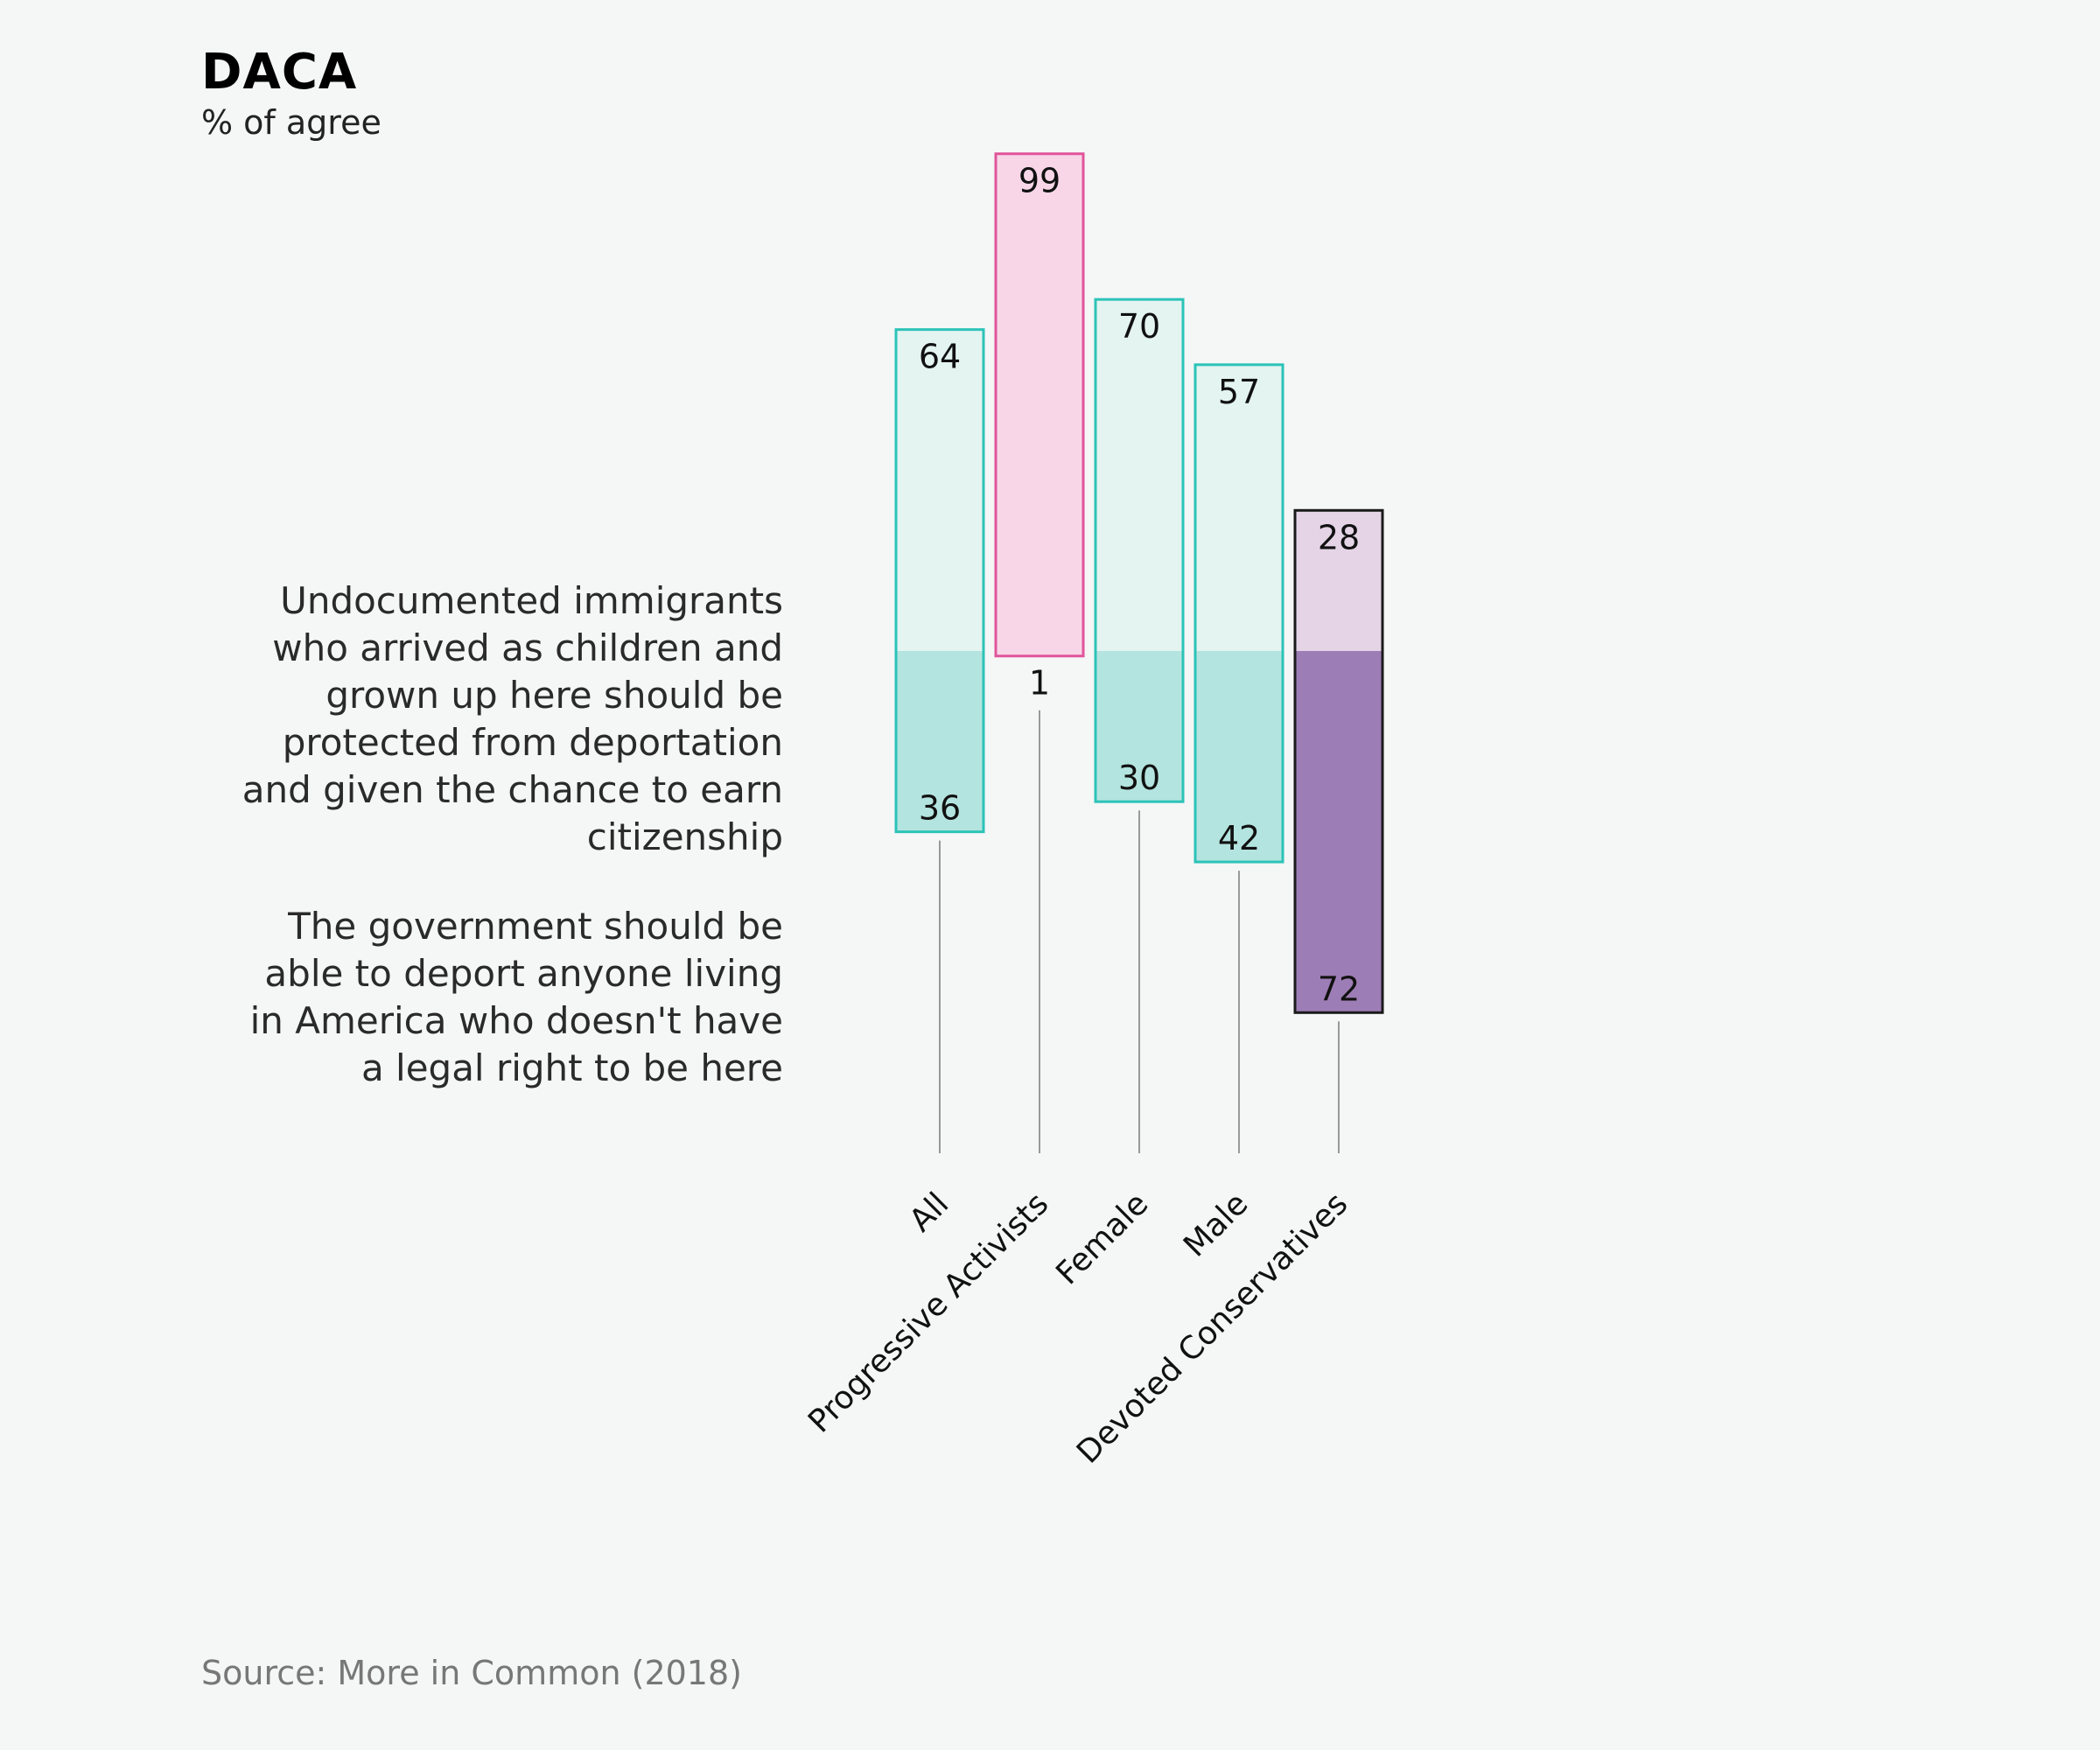  Describe the element at coordinates (940, 357) in the screenshot. I see `value-label-upper-all: 64` at that location.